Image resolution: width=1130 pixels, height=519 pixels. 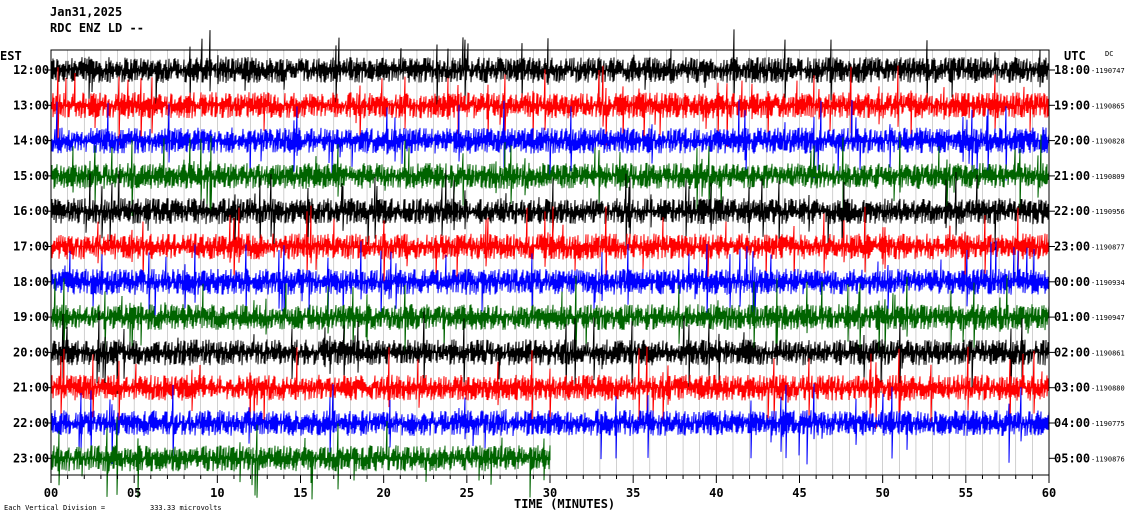 I want to click on right-hour-label: 02:00, so click(x=1072, y=352).